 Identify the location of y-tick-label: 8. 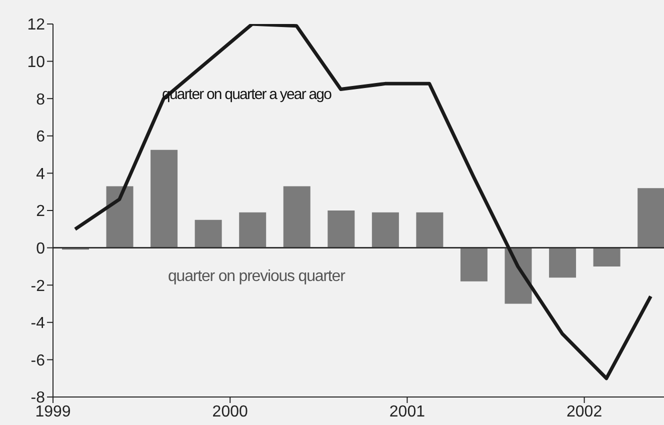
(41, 99).